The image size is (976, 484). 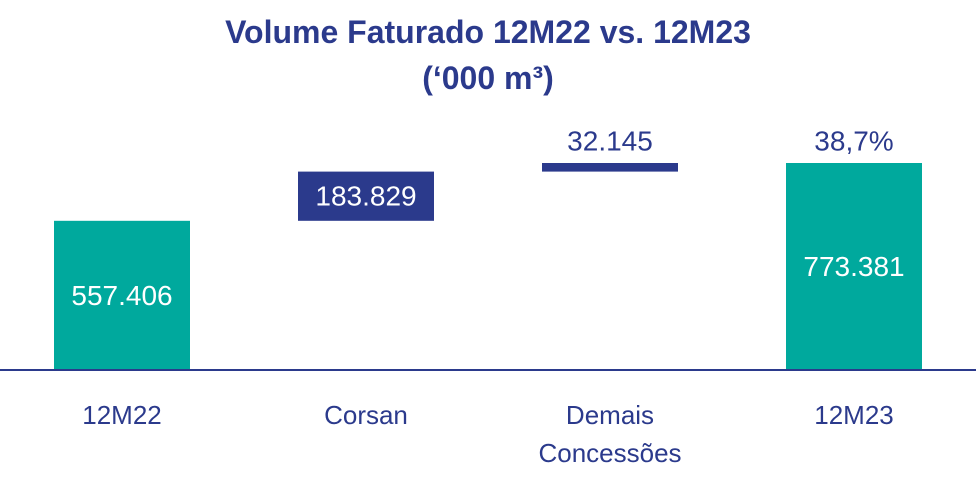 What do you see at coordinates (122, 415) in the screenshot?
I see `x-tick-label: 12M22` at bounding box center [122, 415].